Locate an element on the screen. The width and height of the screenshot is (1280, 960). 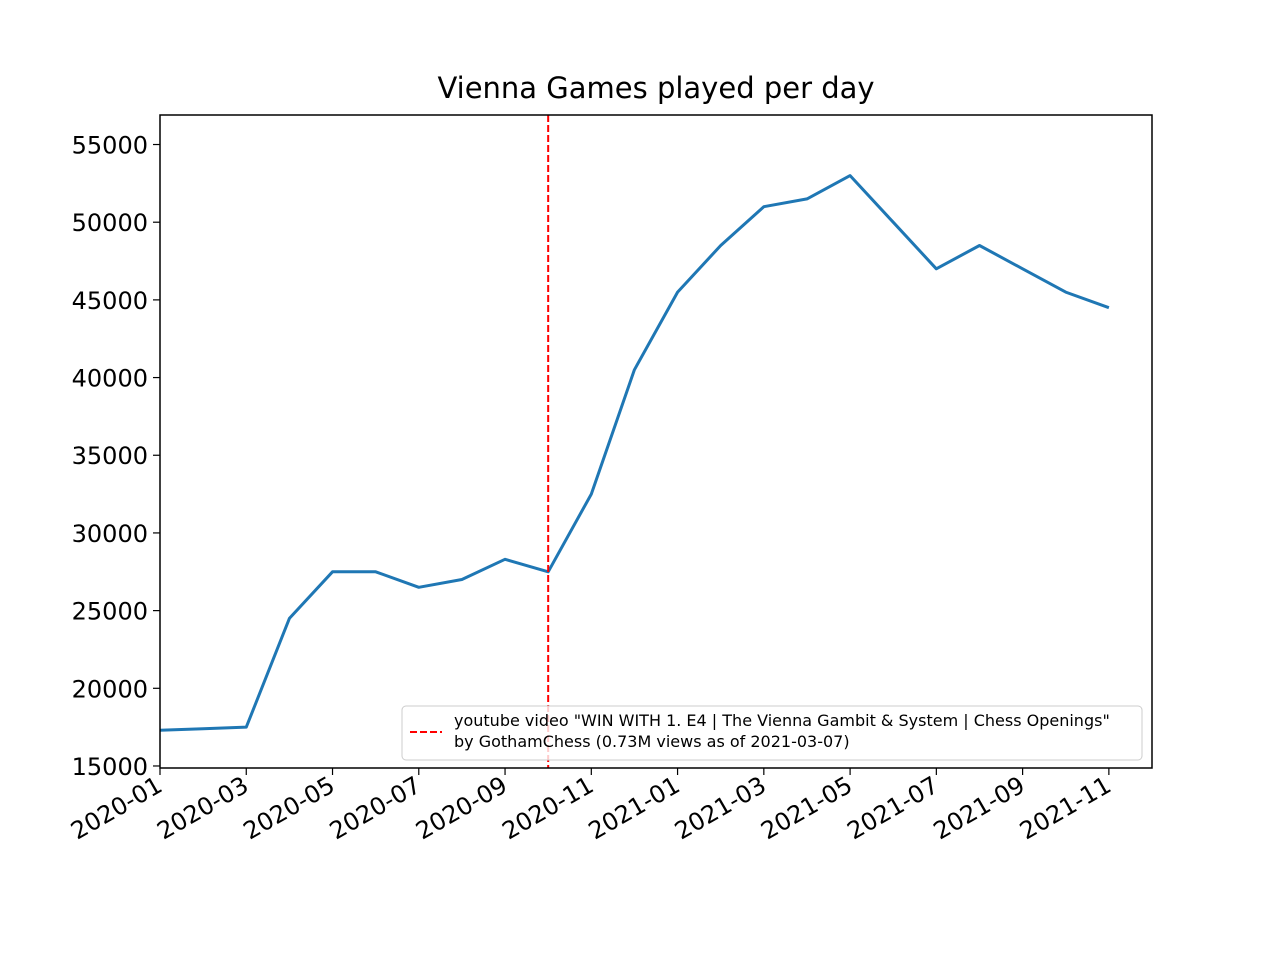
x-tick-label: 2021-09 is located at coordinates (979, 808).